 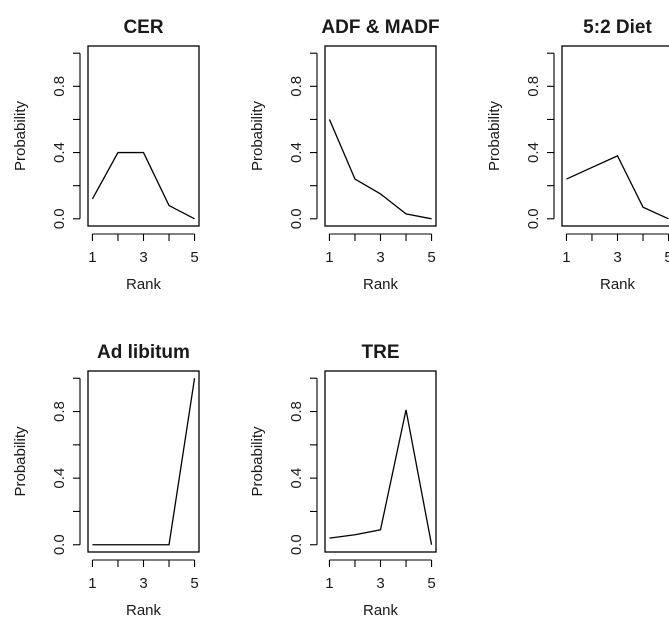 I want to click on panel-title: ADF & MADF, so click(x=380, y=27).